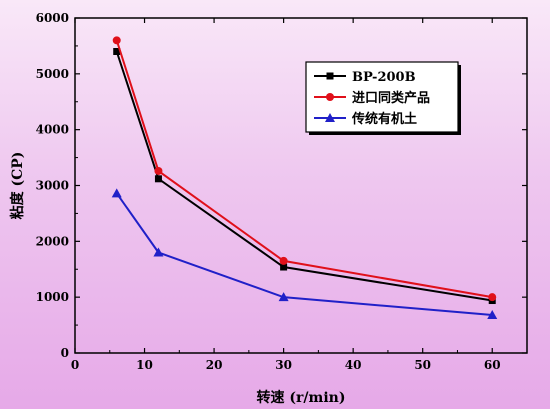 This screenshot has width=550, height=409. Describe the element at coordinates (17, 186) in the screenshot. I see `y-axis-title: 粘度 (CP)` at that location.